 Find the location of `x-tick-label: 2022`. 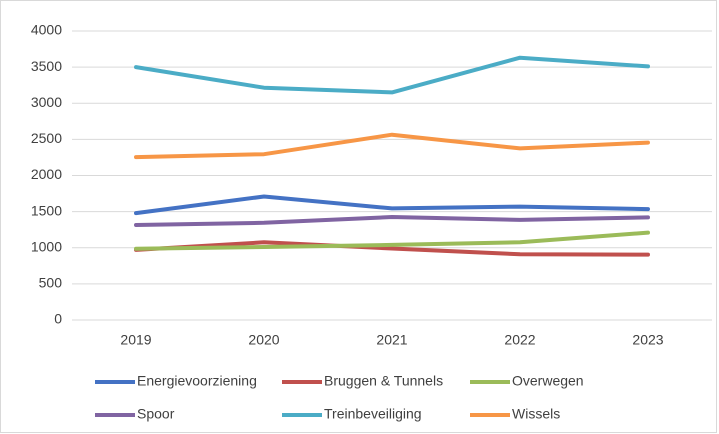

x-tick-label: 2022 is located at coordinates (519, 340).